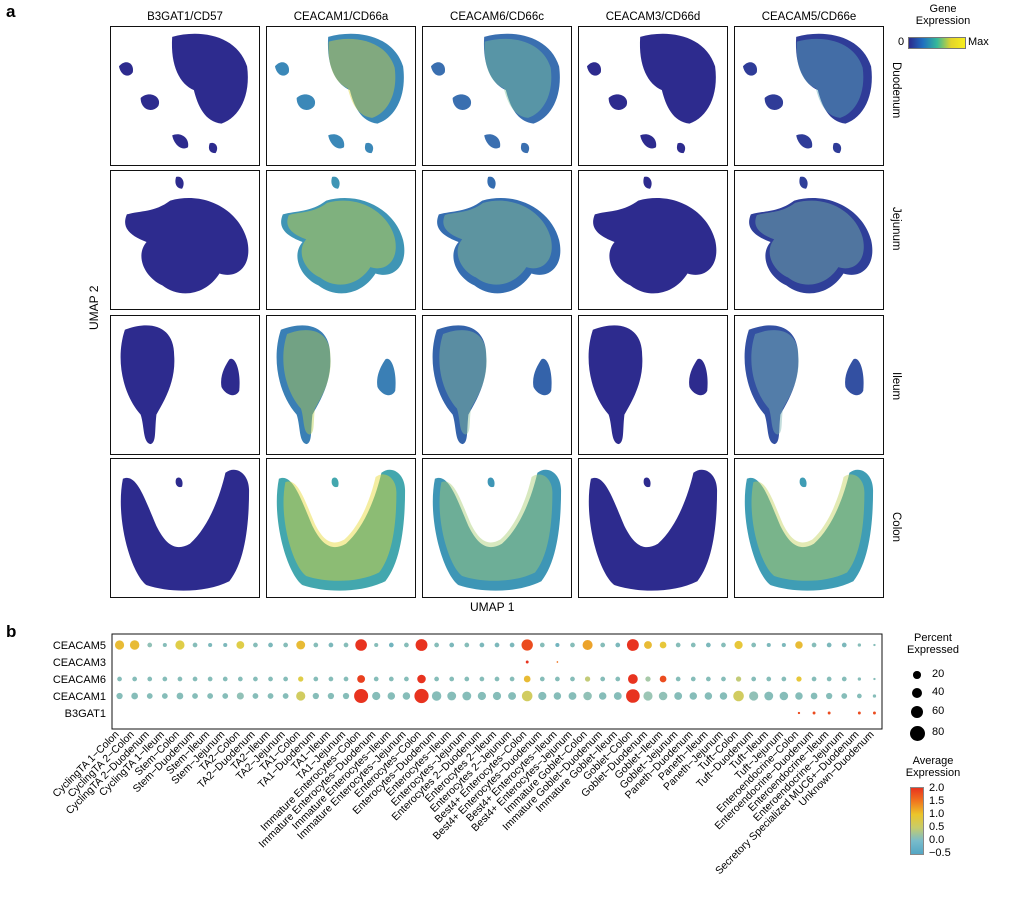 The height and width of the screenshot is (914, 1010). I want to click on umap-plot-ileum-ceacam6, so click(497, 385).